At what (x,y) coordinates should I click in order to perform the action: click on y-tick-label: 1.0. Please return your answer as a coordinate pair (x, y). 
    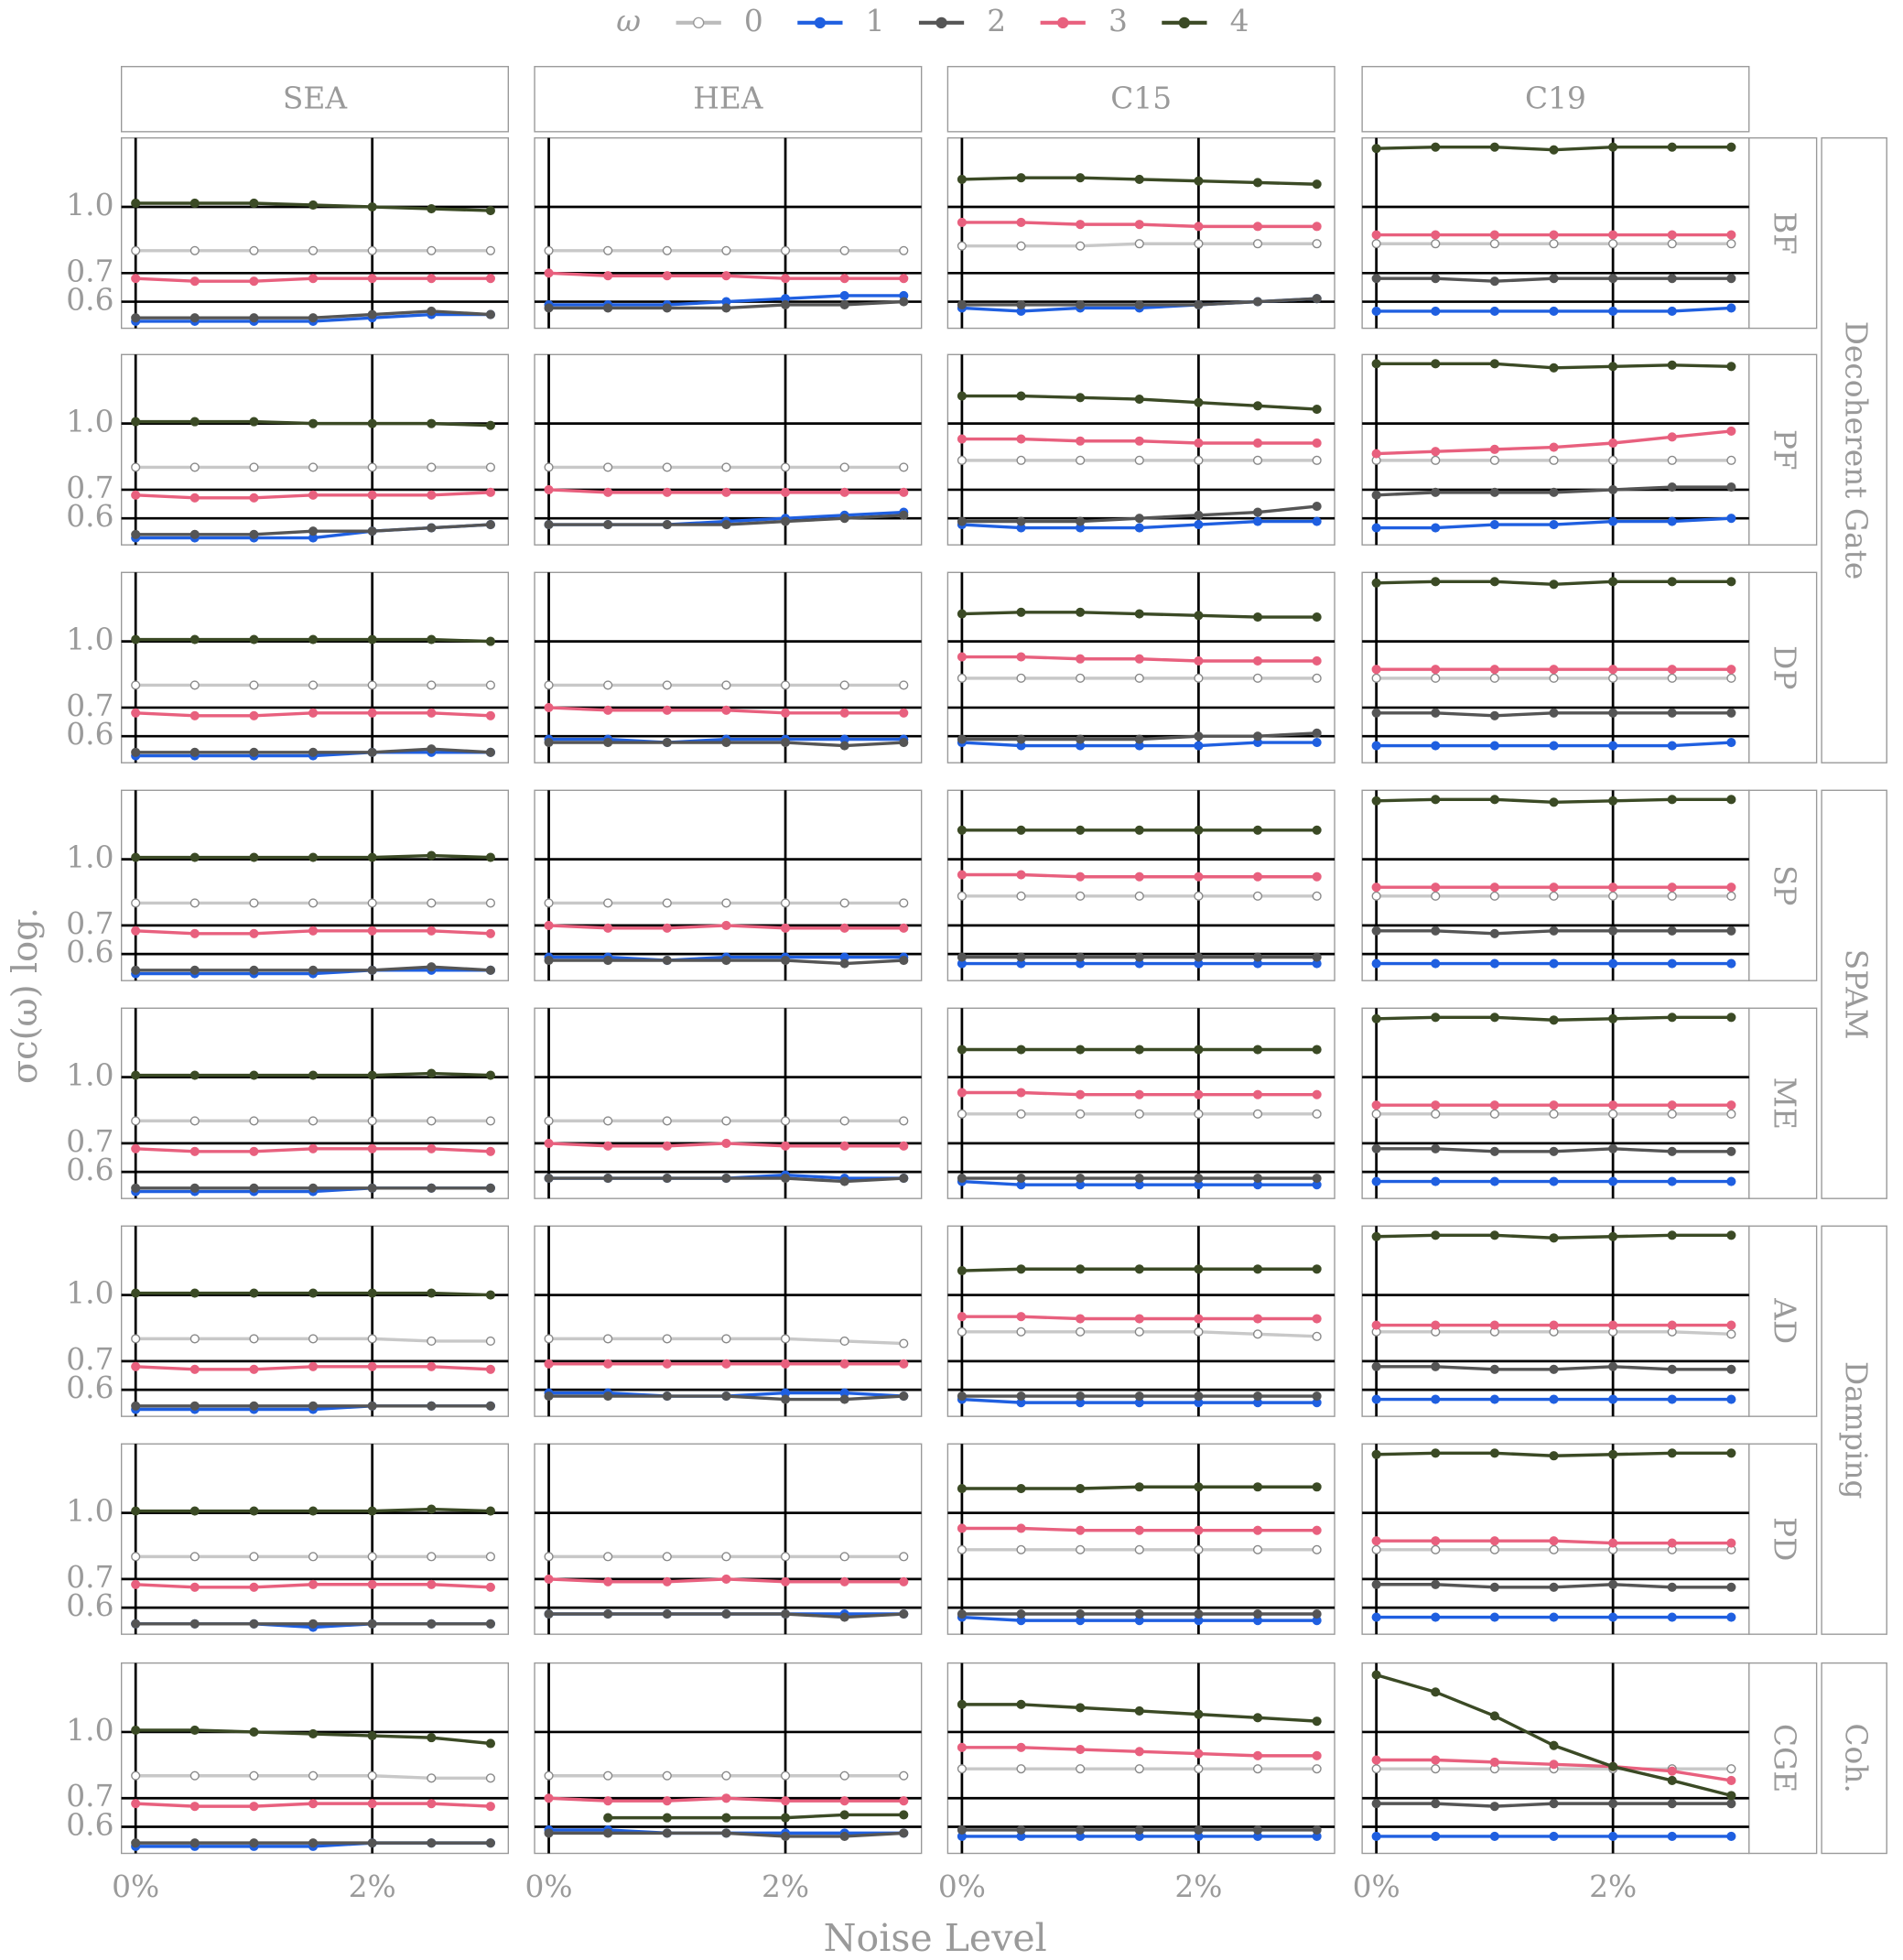
    Looking at the image, I should click on (90, 205).